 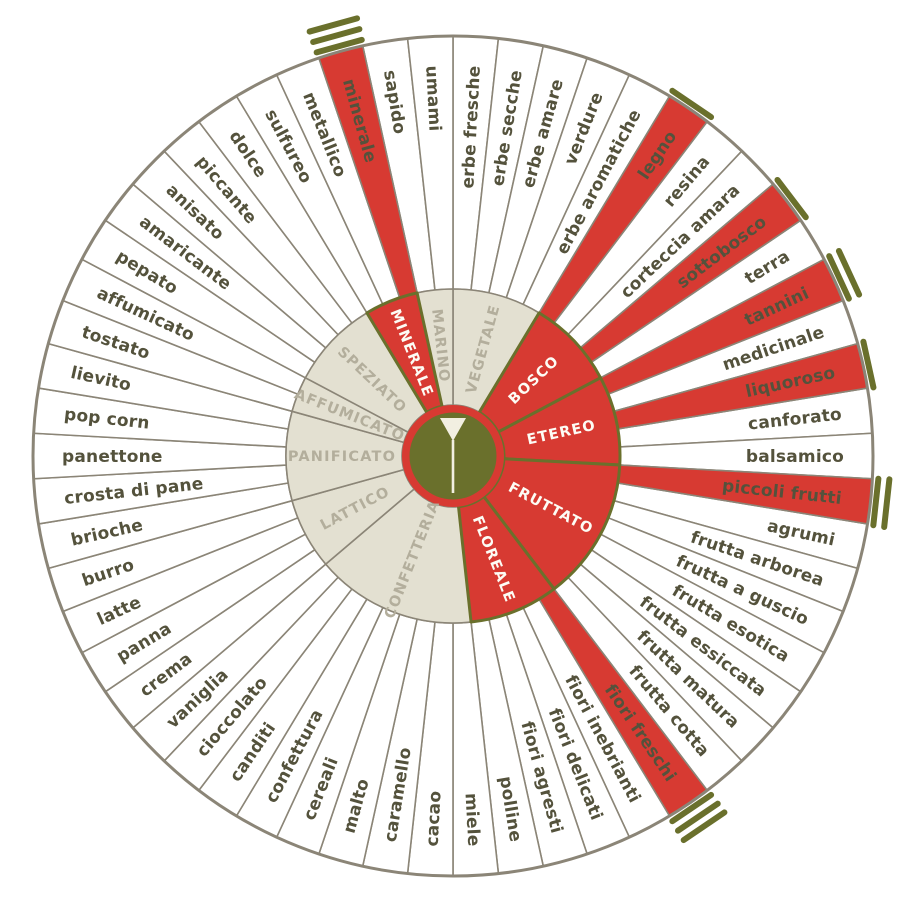 I want to click on intensity-ticks-legno, so click(x=692, y=104).